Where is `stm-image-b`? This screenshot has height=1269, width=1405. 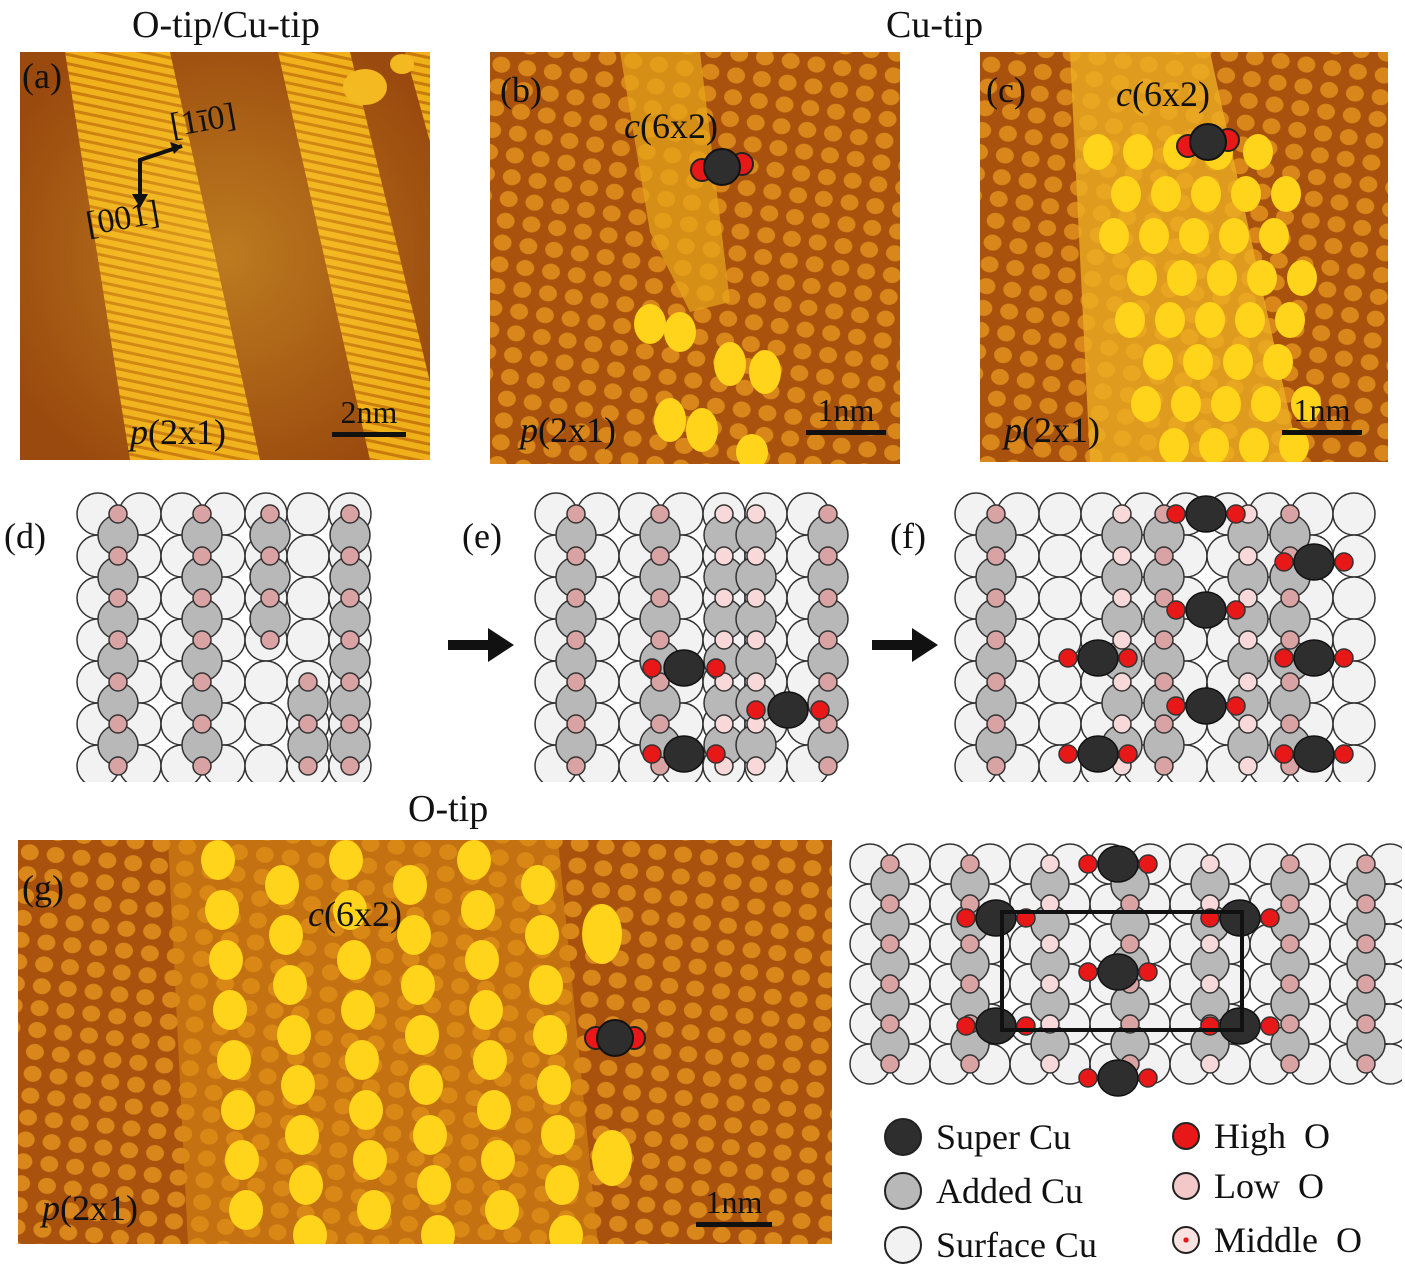 stm-image-b is located at coordinates (695, 258).